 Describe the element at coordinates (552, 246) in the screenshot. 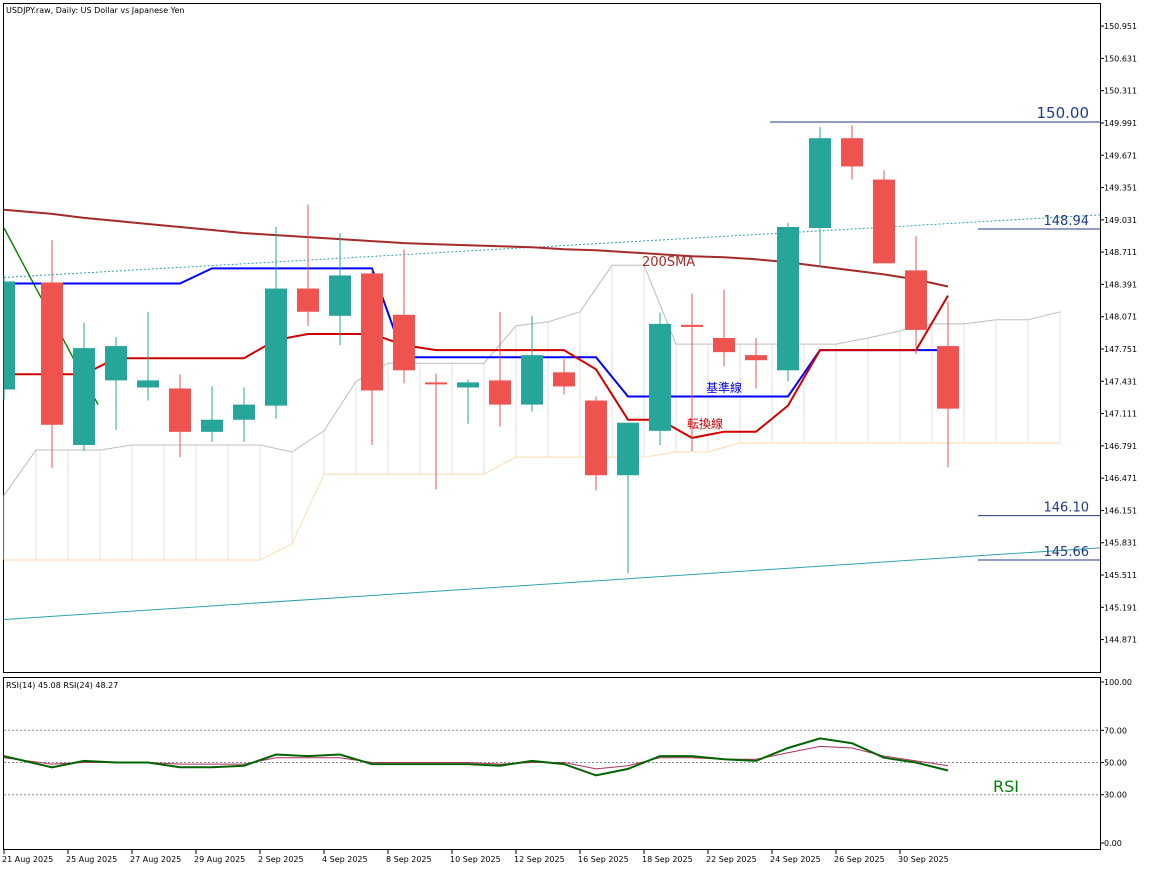

I see `resistance-channel-line` at that location.